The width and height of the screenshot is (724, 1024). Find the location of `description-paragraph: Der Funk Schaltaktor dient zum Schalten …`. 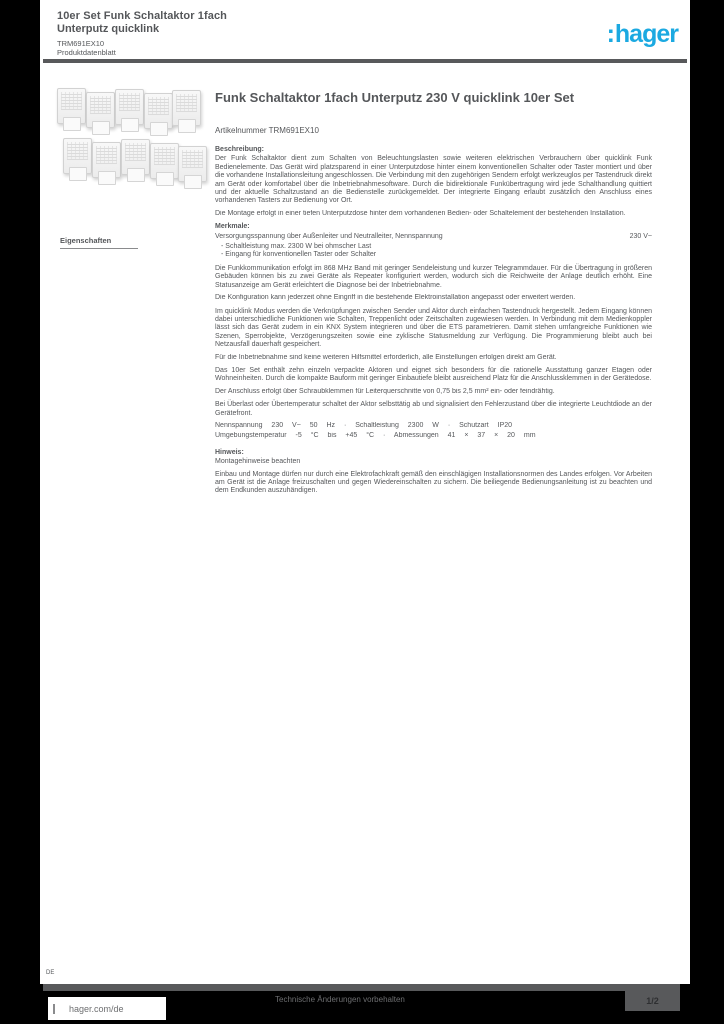

description-paragraph: Der Funk Schaltaktor dient zum Schalten … is located at coordinates (433, 180).